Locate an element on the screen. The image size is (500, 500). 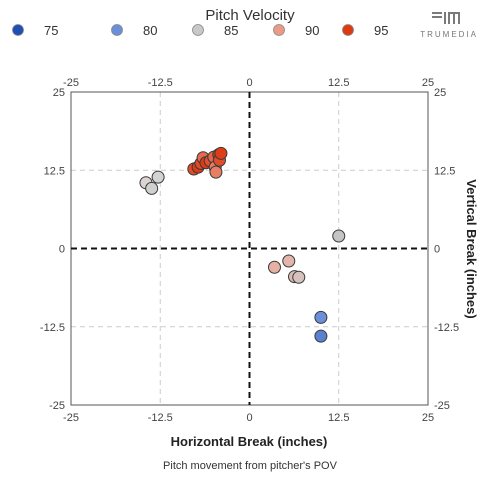
x-tick-label-bottom: 12.5 is located at coordinates (338, 418).